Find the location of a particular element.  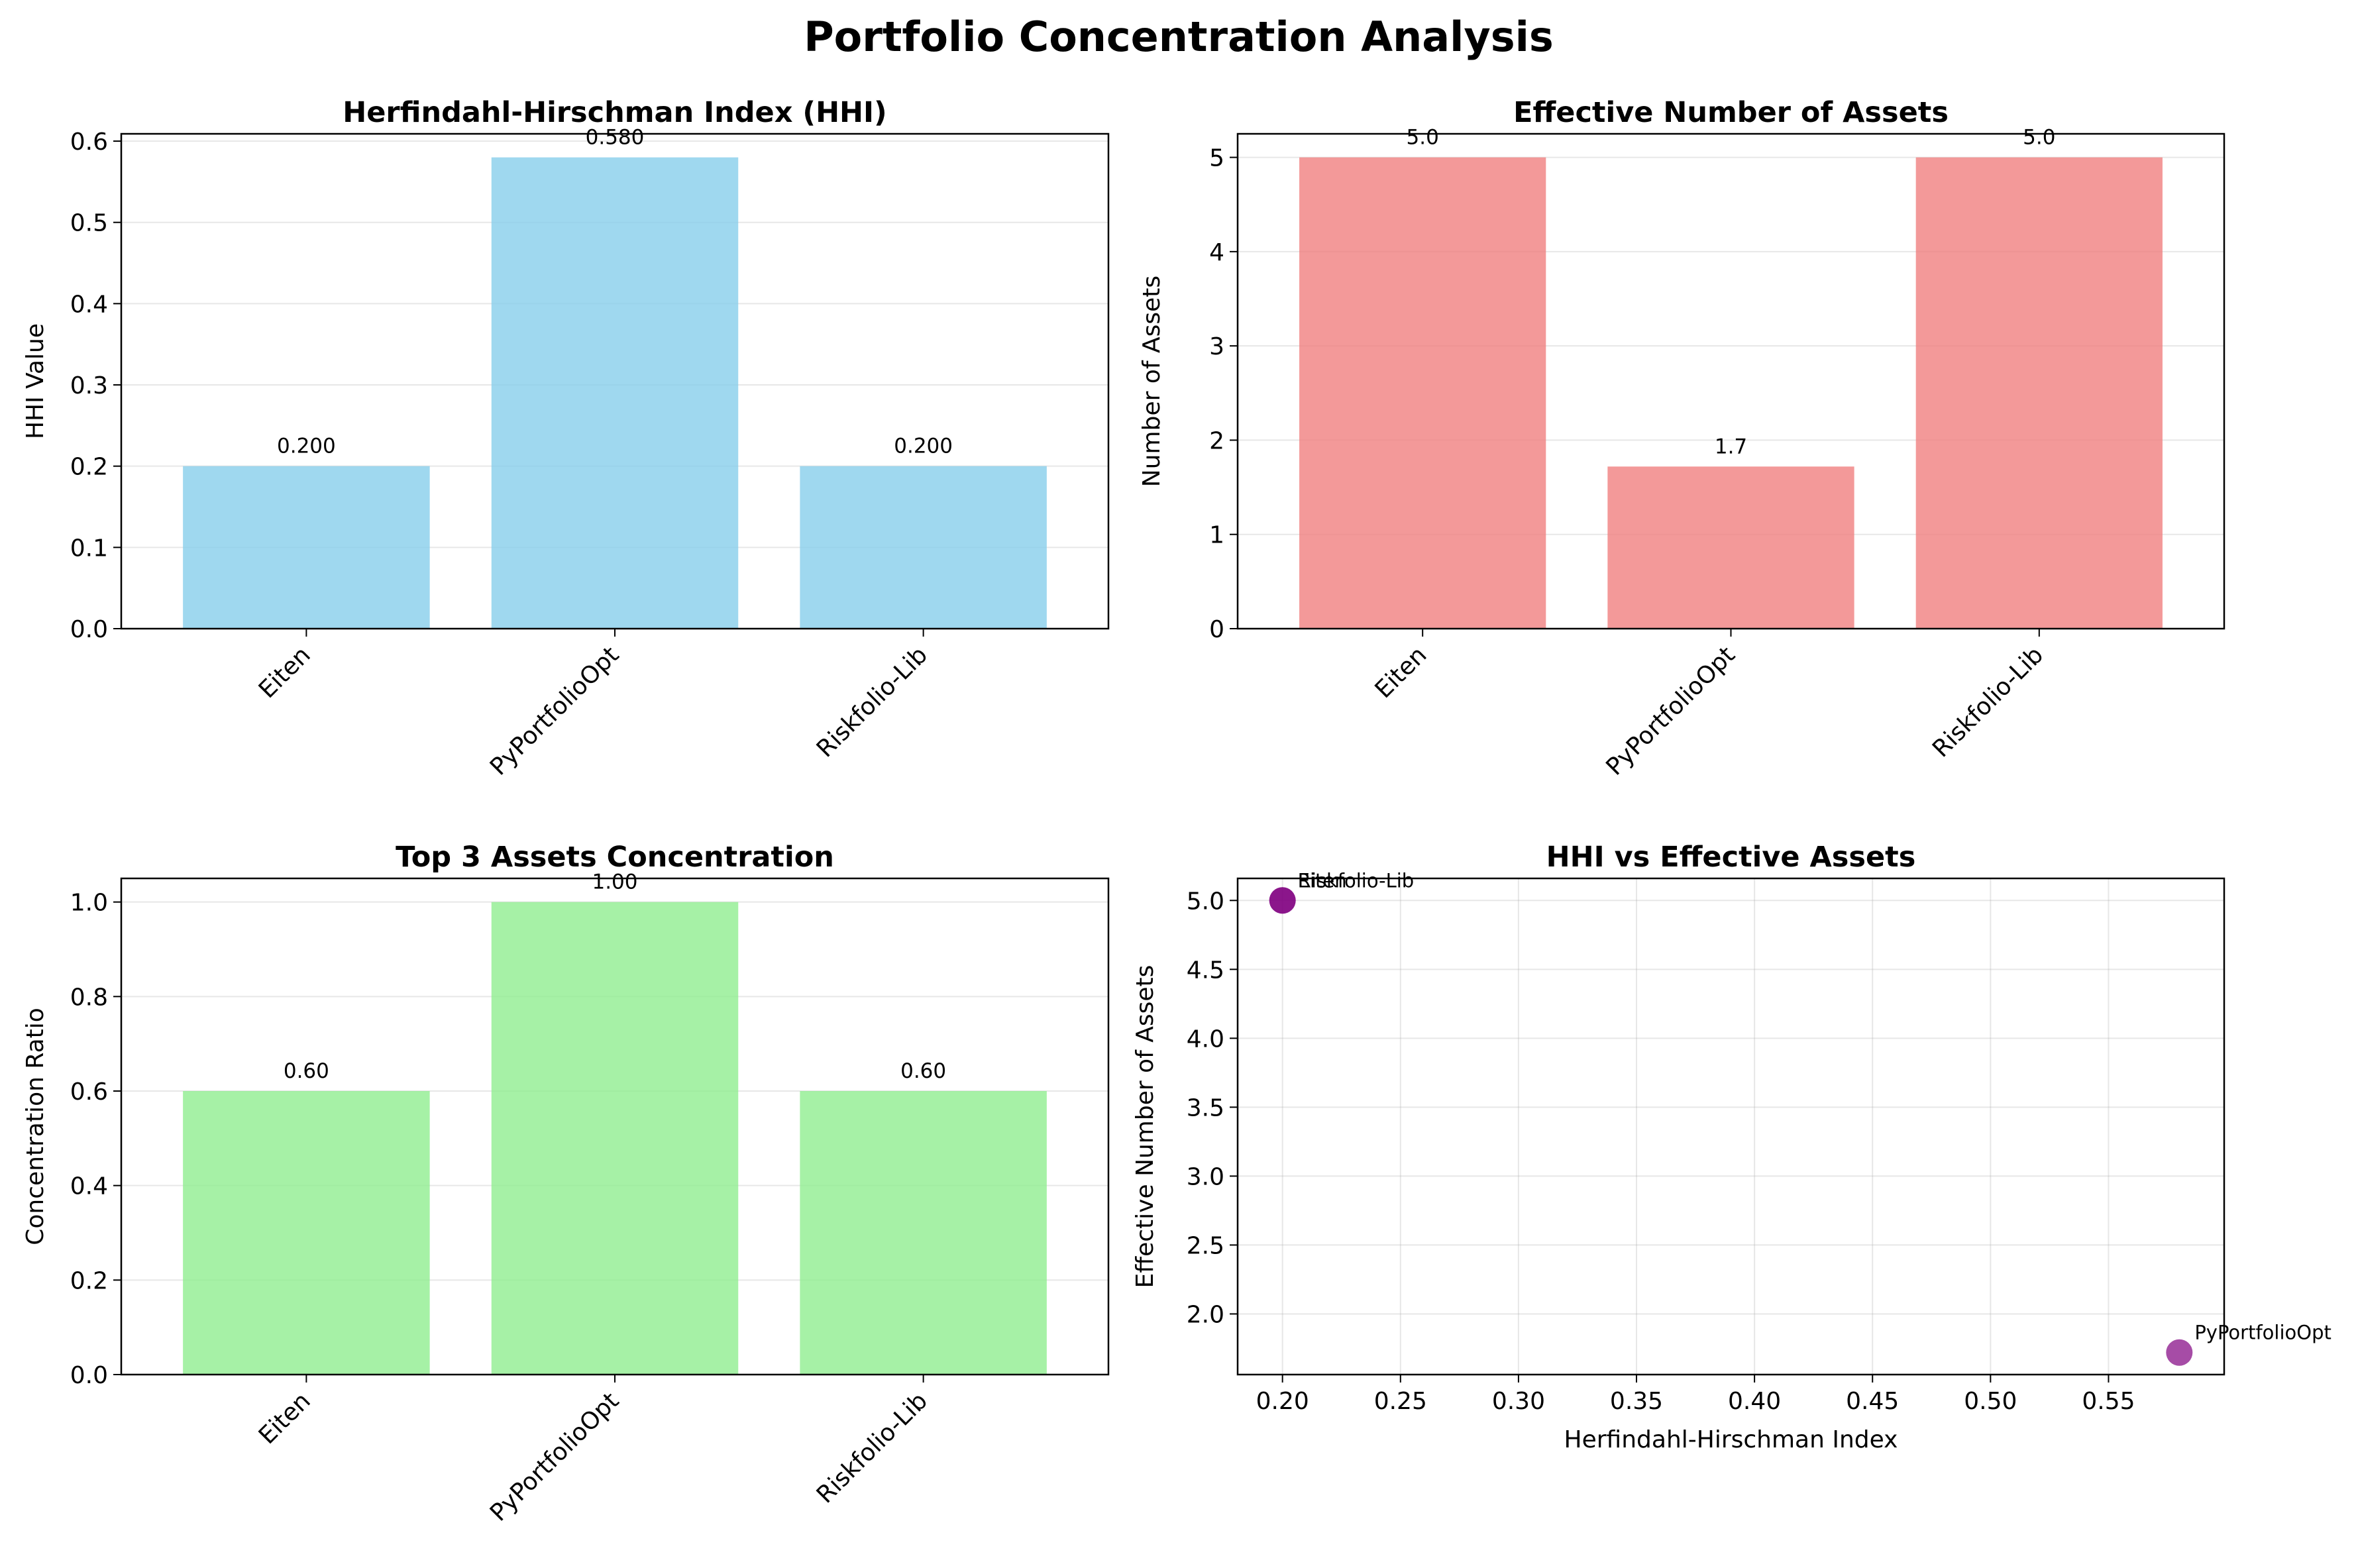

y-axis-label: Concentration Ratio is located at coordinates (36, 1126).